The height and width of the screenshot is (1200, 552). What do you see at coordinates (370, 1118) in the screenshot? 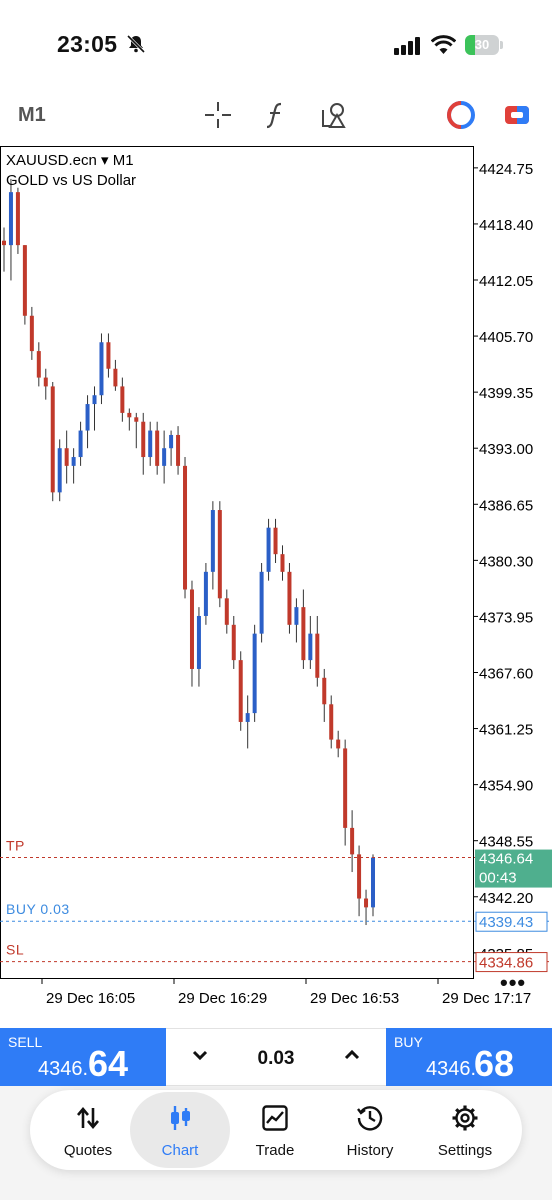
I see `history-clock-icon` at bounding box center [370, 1118].